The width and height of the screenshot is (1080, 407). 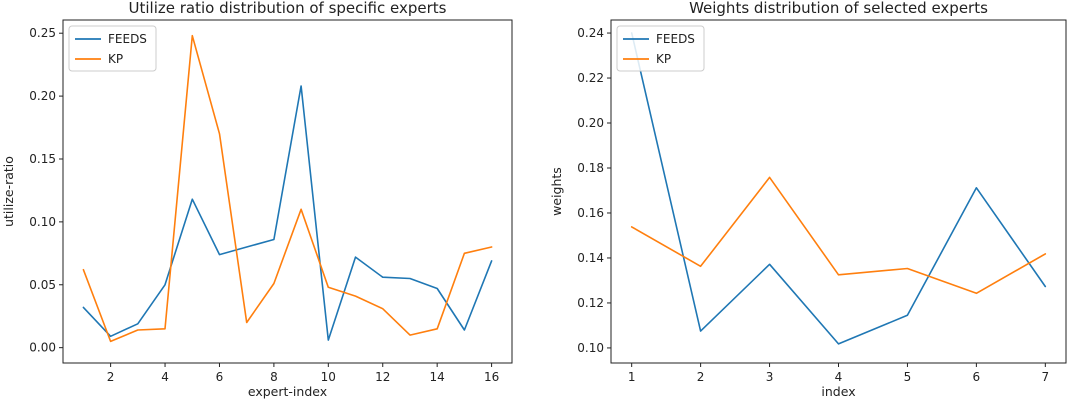 What do you see at coordinates (590, 348) in the screenshot?
I see `right-chart-y-tick-label: 0.10` at bounding box center [590, 348].